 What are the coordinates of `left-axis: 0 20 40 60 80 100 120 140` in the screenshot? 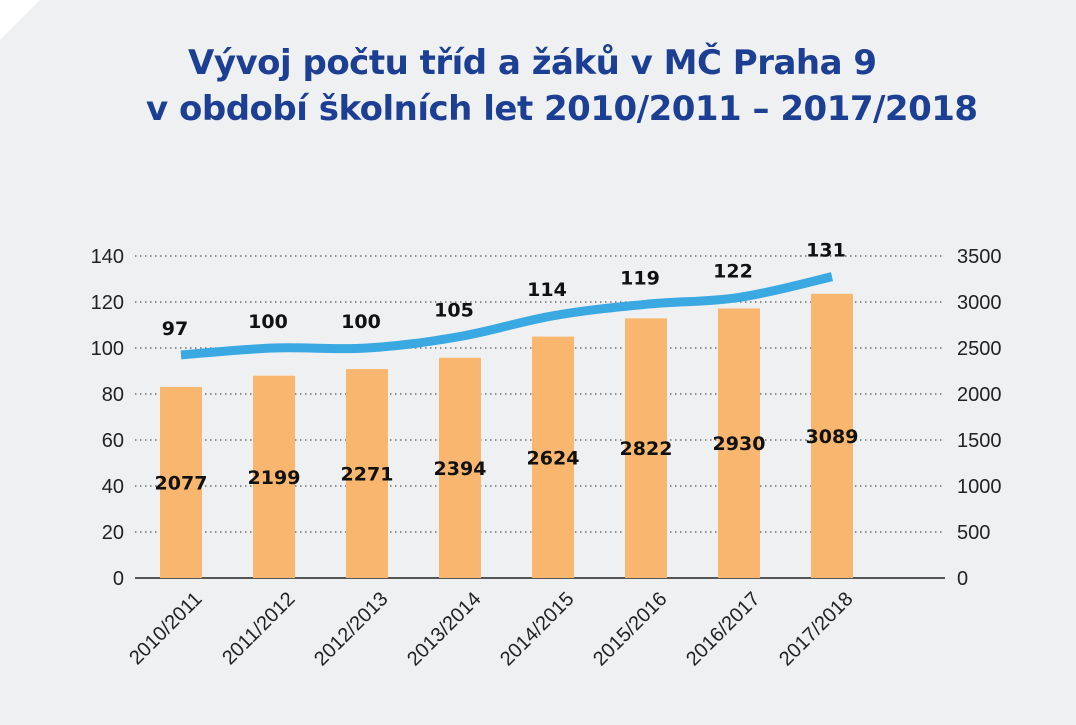 It's located at (107, 418).